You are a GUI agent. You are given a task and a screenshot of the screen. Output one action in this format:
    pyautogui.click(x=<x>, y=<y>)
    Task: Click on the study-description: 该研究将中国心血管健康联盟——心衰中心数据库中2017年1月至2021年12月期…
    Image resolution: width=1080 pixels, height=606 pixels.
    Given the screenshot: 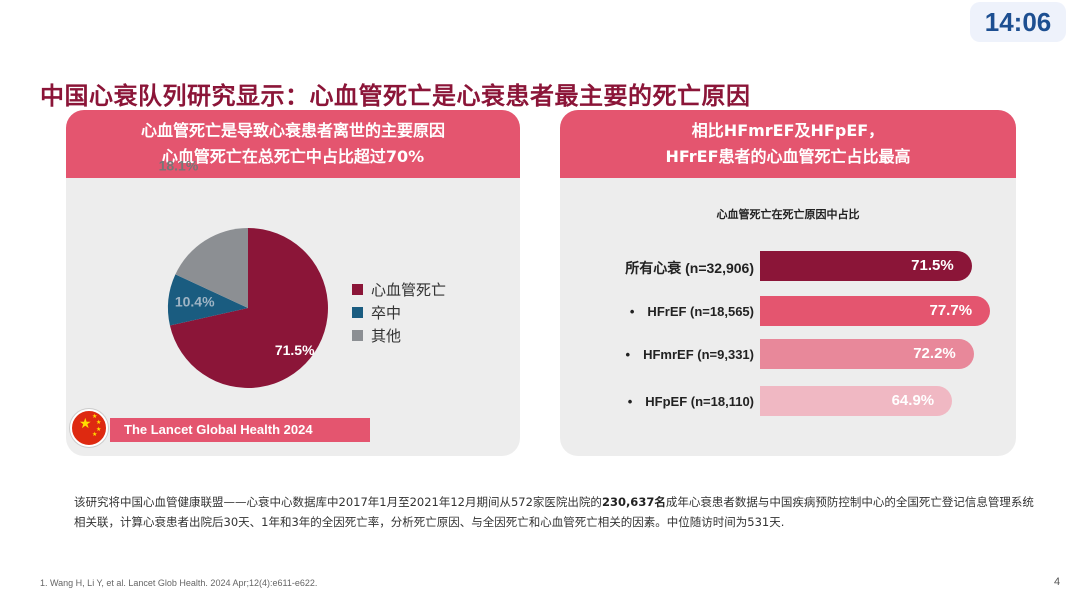 What is the action you would take?
    pyautogui.click(x=554, y=512)
    